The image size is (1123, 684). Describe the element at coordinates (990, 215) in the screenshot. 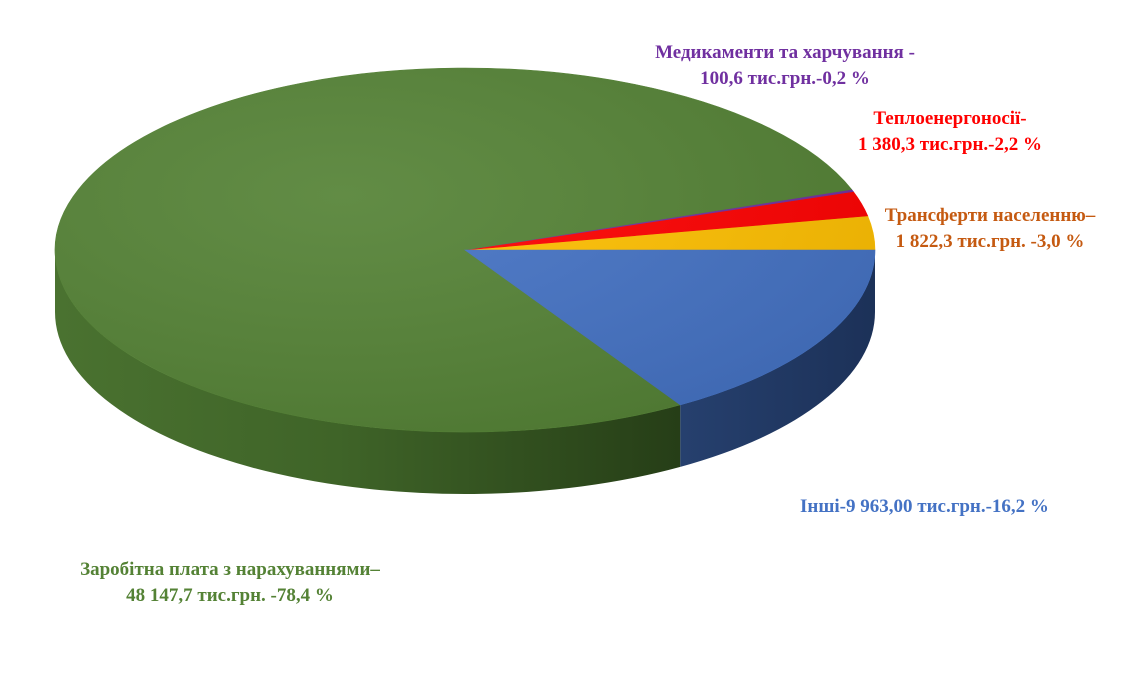

I see `slice-label-transfers-line1: Трансферти населенню–` at that location.